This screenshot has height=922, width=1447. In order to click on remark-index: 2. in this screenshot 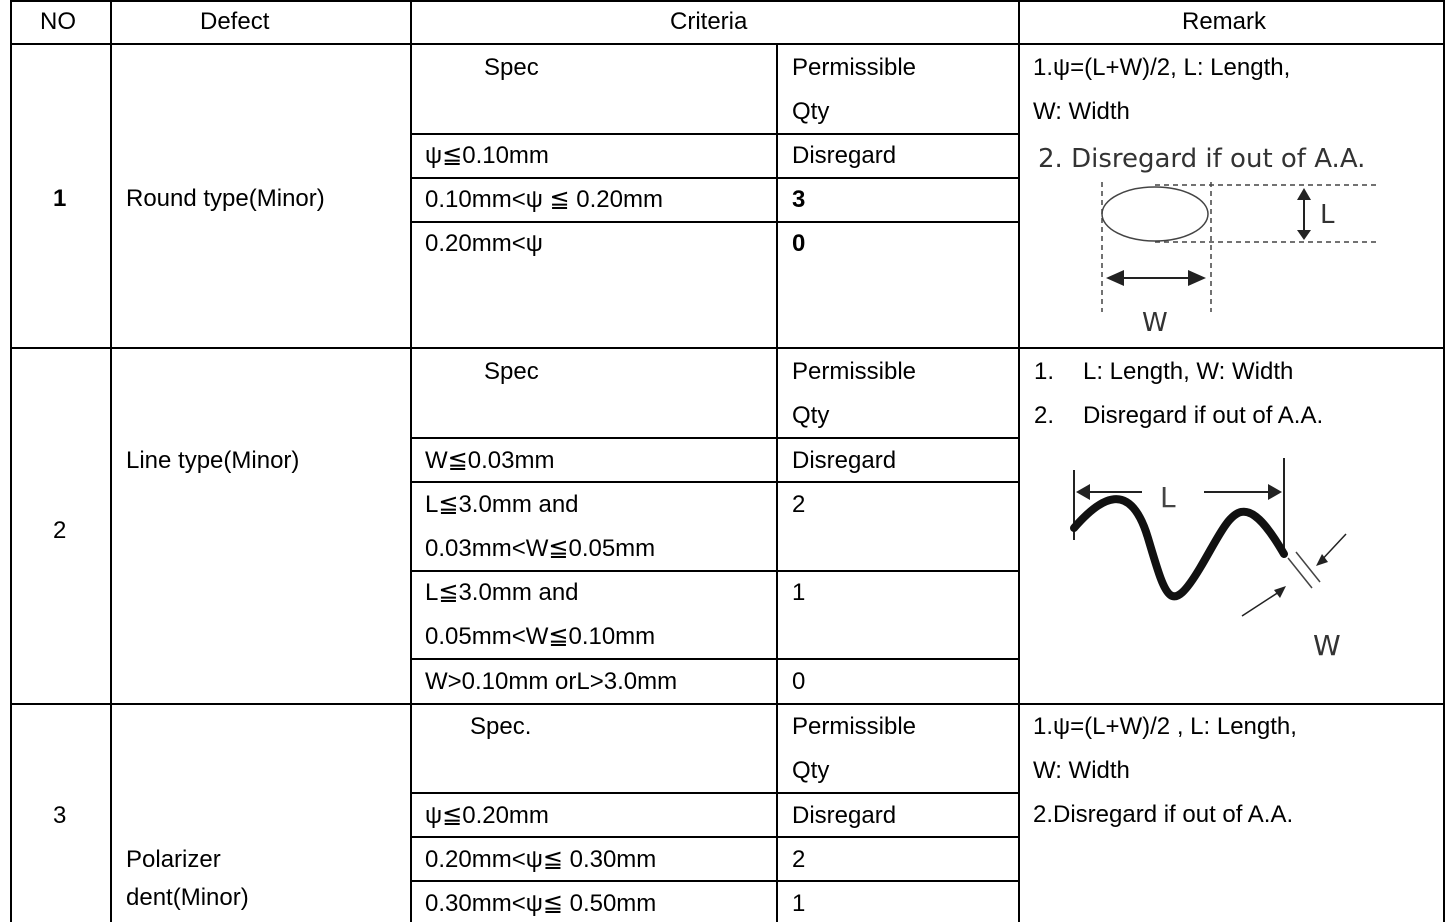, I will do `click(1044, 415)`.